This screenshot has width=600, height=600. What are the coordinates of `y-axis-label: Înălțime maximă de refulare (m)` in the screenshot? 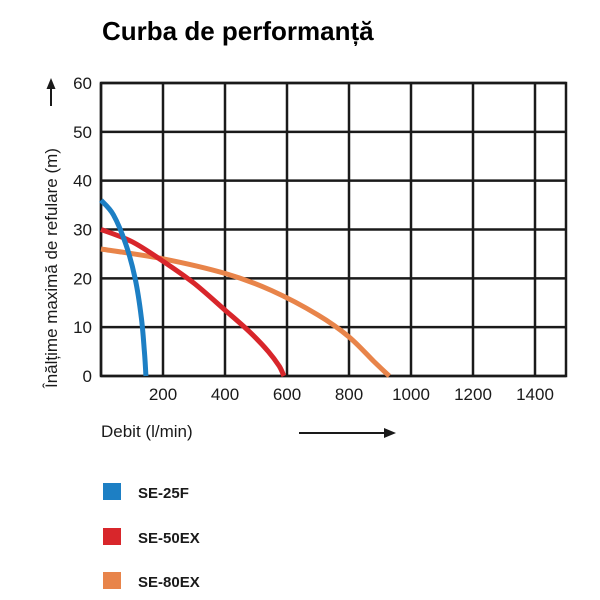 It's located at (51, 268).